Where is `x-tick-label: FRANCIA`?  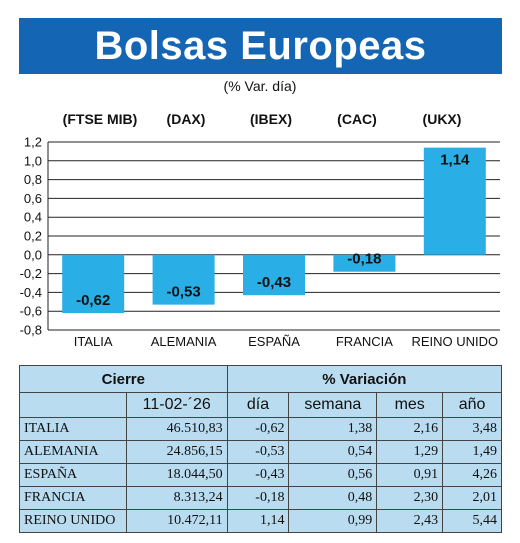 x-tick-label: FRANCIA is located at coordinates (364, 341).